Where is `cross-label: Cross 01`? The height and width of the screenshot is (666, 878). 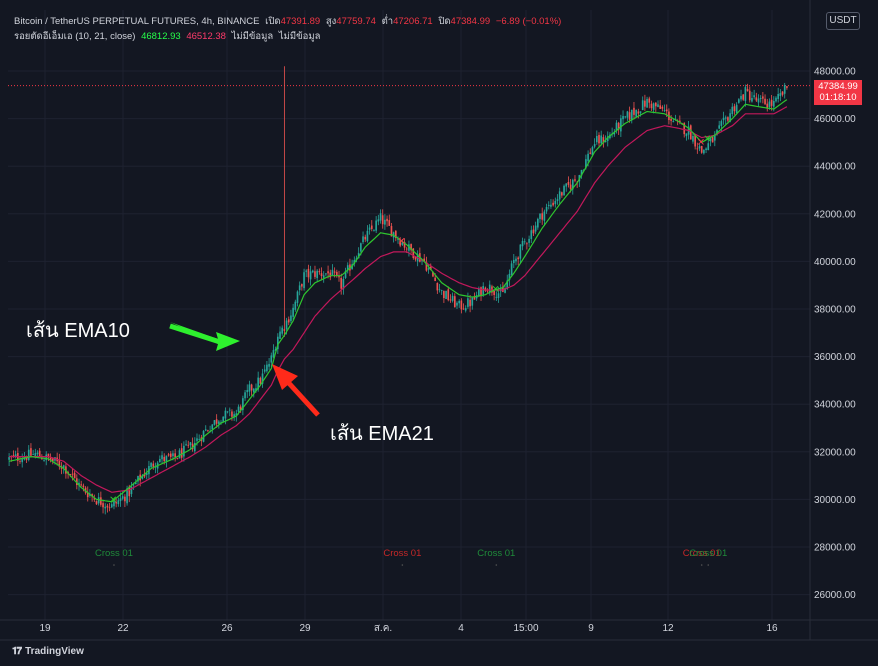 cross-label: Cross 01 is located at coordinates (496, 553).